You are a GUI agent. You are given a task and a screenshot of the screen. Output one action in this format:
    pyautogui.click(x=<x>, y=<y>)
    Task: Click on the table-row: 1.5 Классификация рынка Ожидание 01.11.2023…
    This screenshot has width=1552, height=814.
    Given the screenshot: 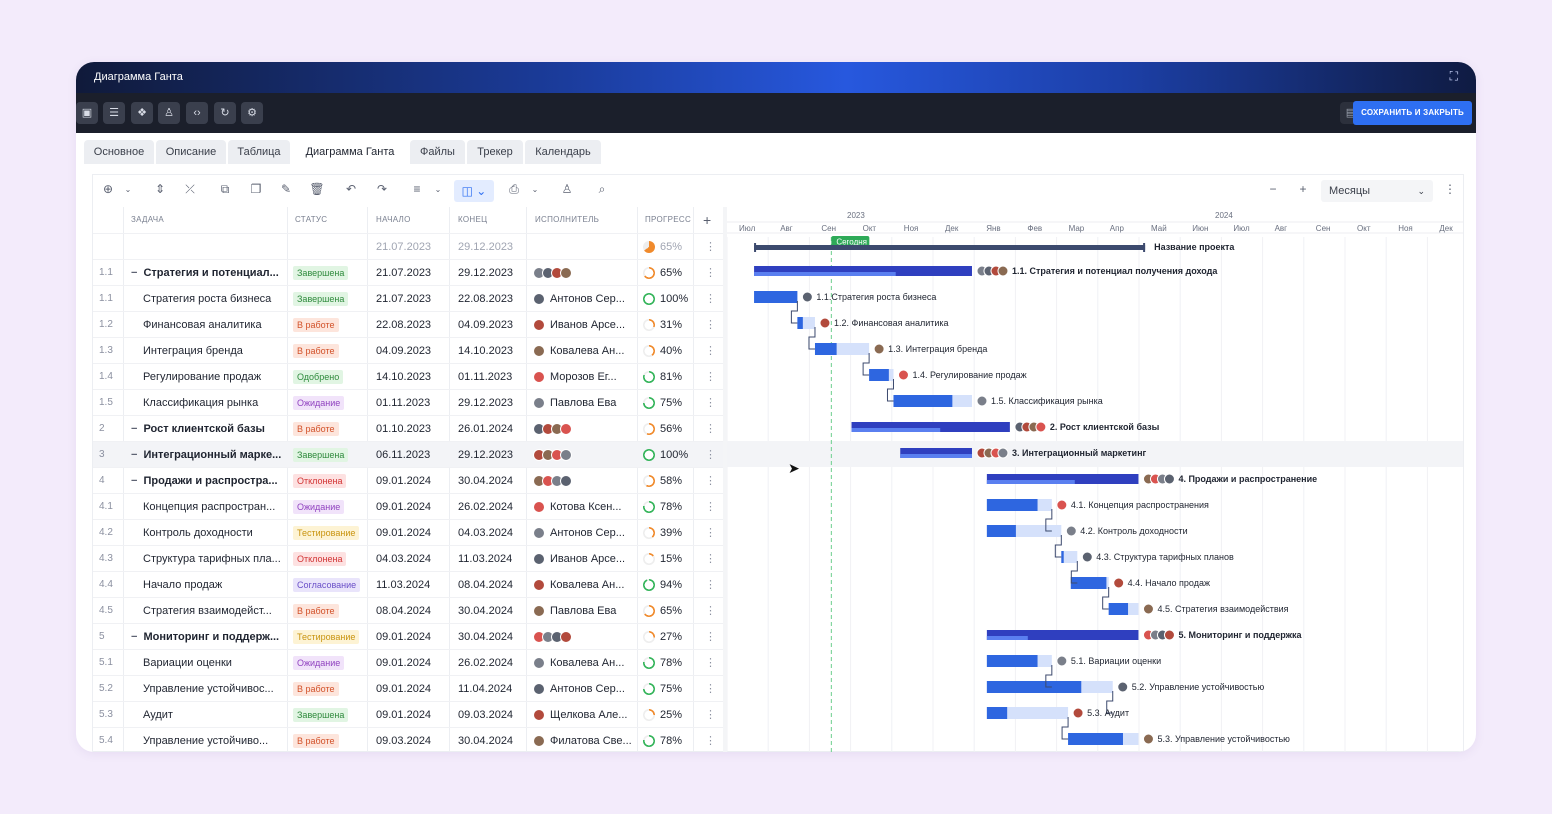 What is the action you would take?
    pyautogui.click(x=408, y=402)
    